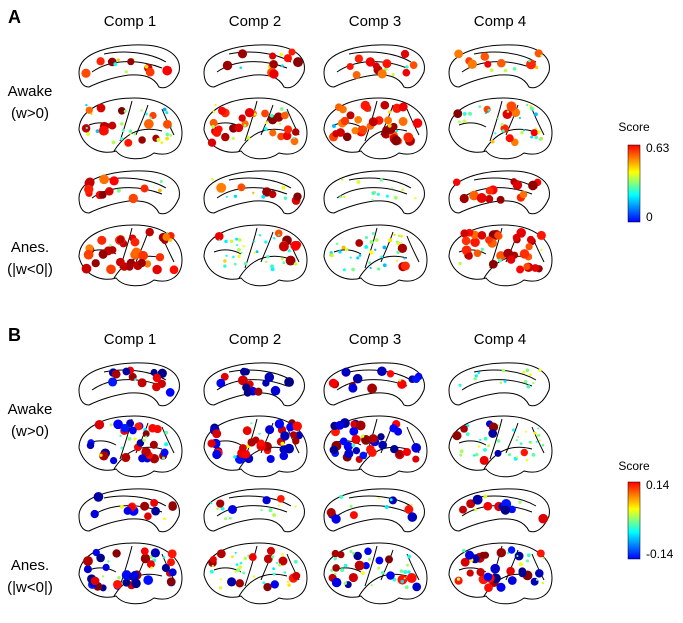  Describe the element at coordinates (634, 466) in the screenshot. I see `colorbar-title: Score` at that location.